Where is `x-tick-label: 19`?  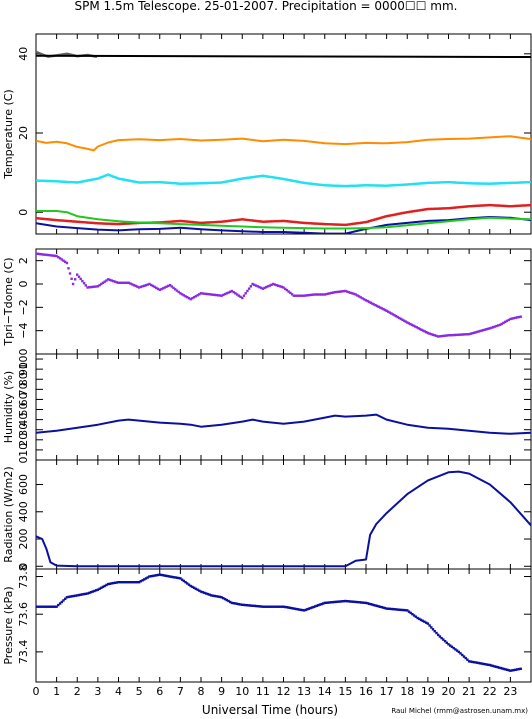 x-tick-label: 19 is located at coordinates (428, 691).